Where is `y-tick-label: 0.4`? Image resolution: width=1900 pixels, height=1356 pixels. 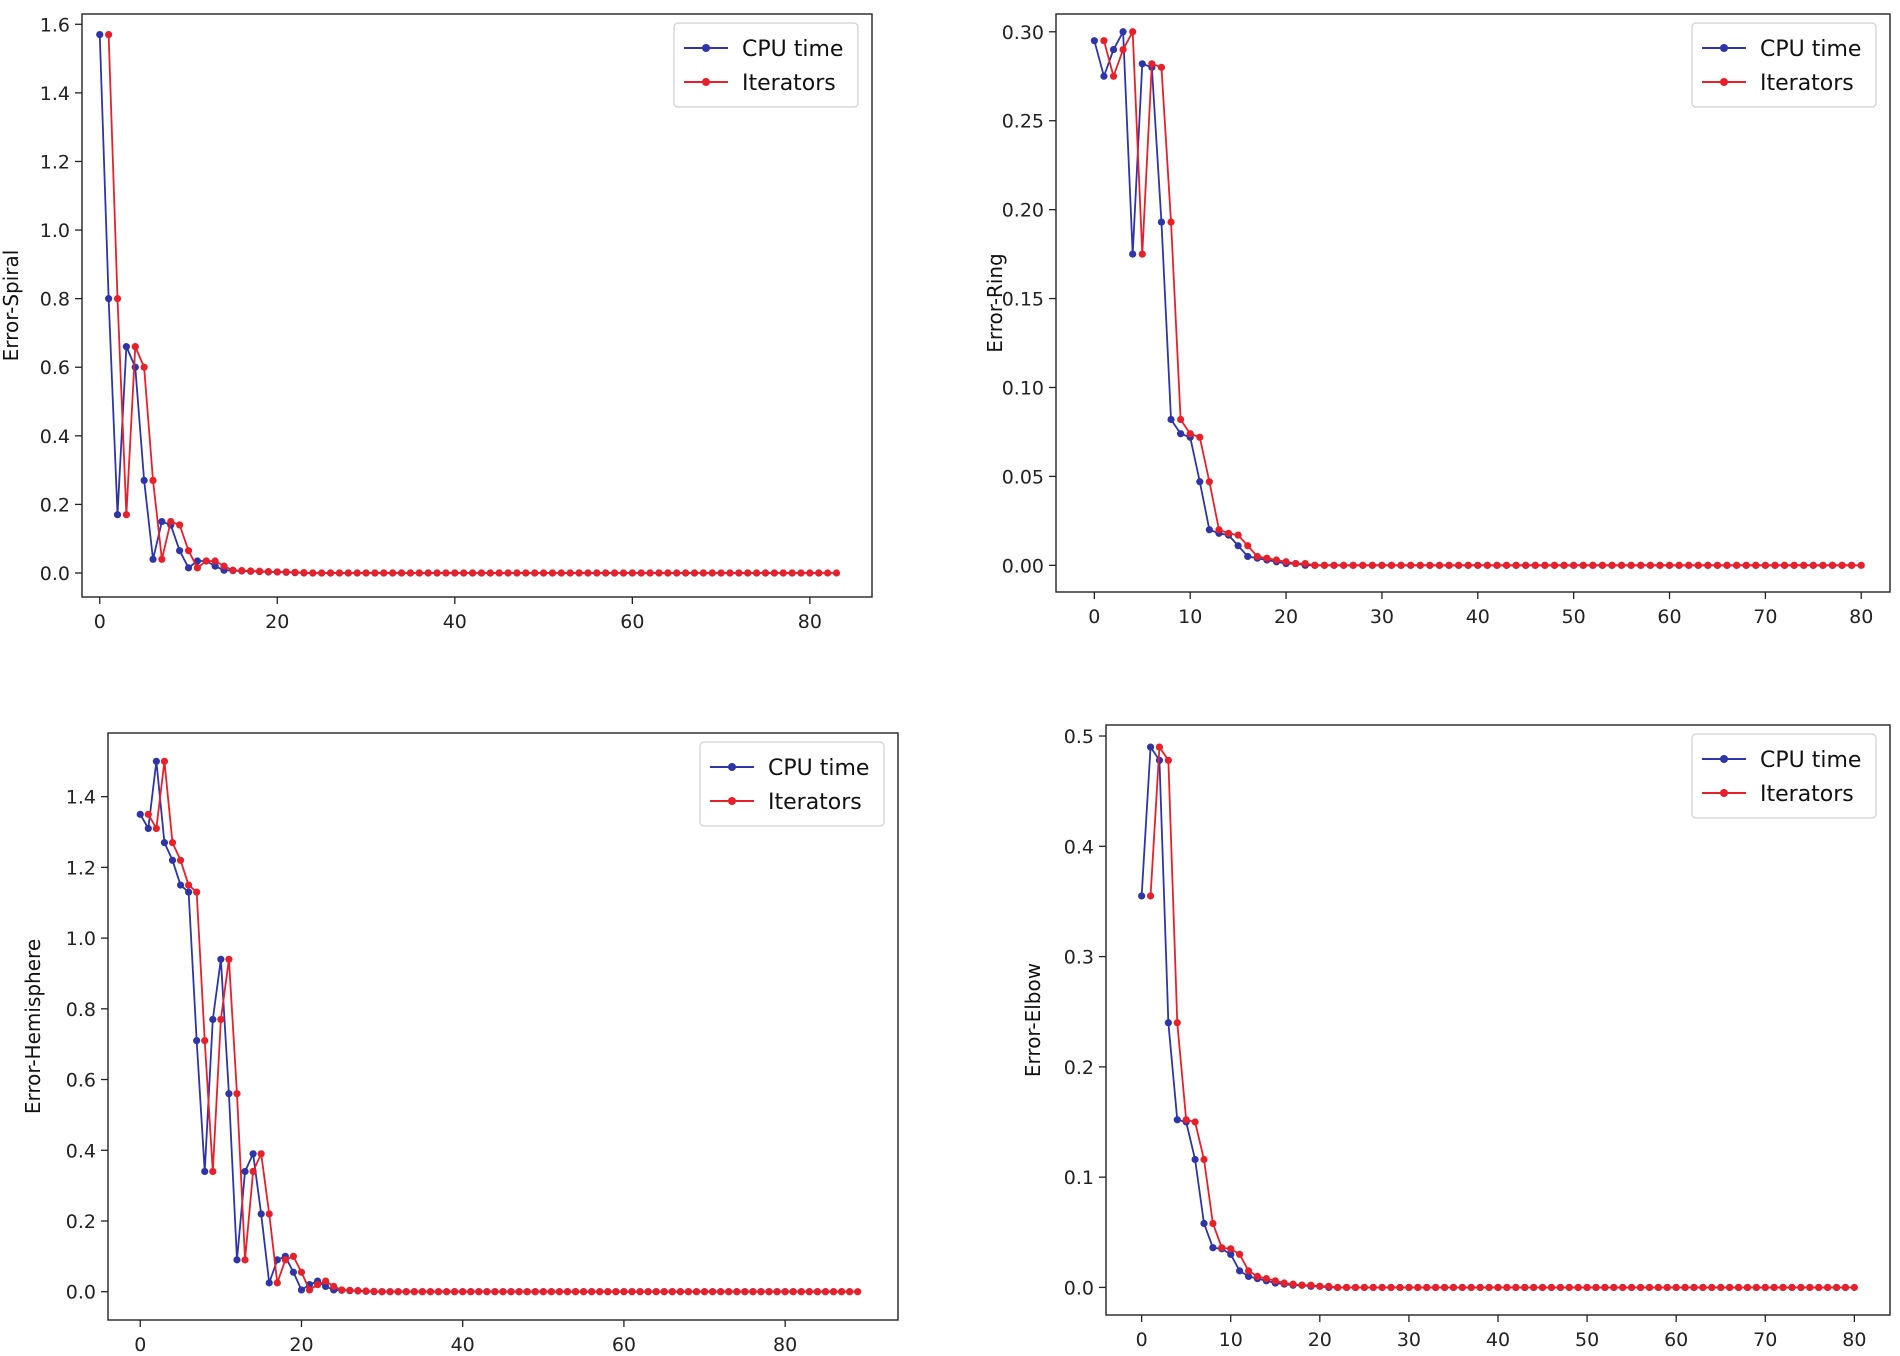 y-tick-label: 0.4 is located at coordinates (55, 437).